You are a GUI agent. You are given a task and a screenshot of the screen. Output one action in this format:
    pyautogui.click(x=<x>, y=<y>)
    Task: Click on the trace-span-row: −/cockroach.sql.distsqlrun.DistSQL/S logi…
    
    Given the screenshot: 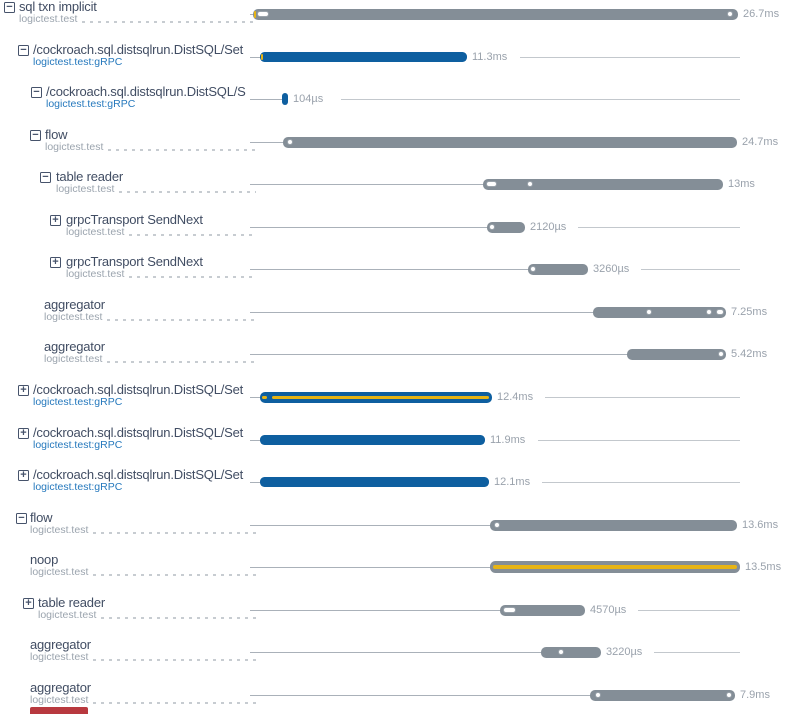 What is the action you would take?
    pyautogui.click(x=393, y=106)
    